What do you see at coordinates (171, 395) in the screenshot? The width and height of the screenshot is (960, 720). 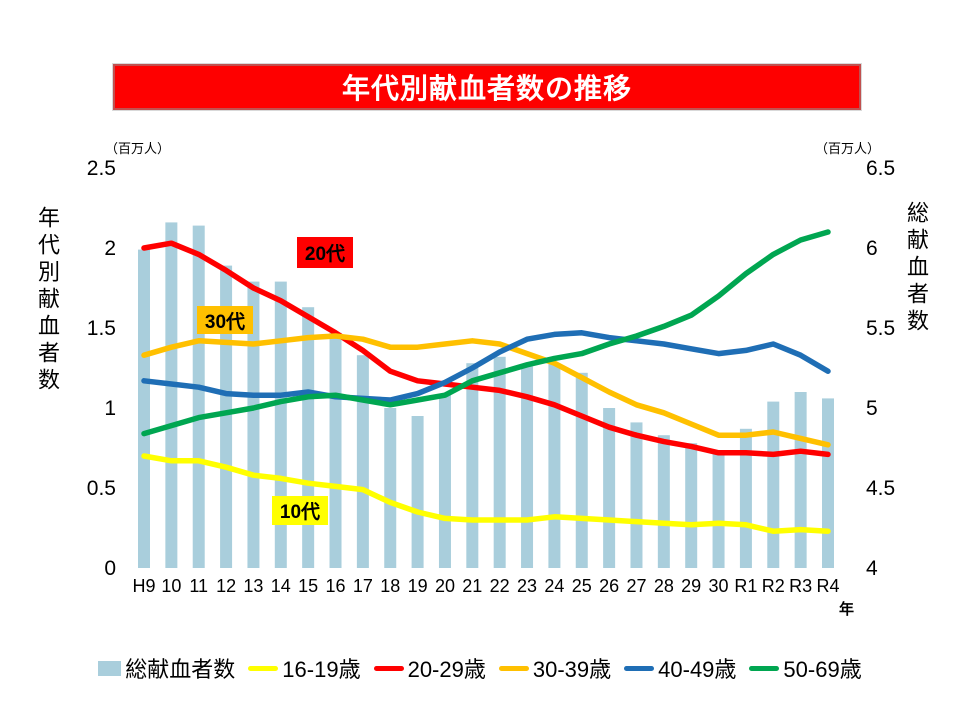 I see `bar-総献血者数-10` at bounding box center [171, 395].